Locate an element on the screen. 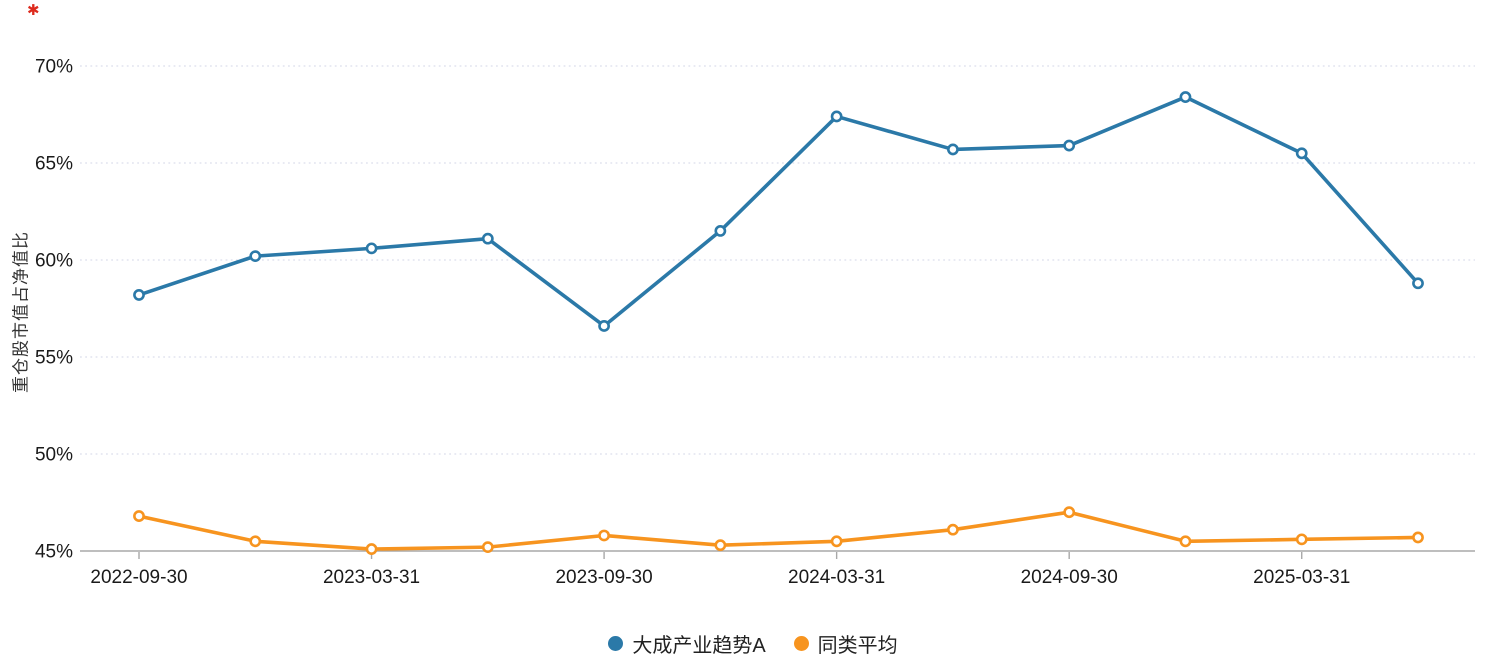  x-tick-label: 2023-03-31 is located at coordinates (371, 577).